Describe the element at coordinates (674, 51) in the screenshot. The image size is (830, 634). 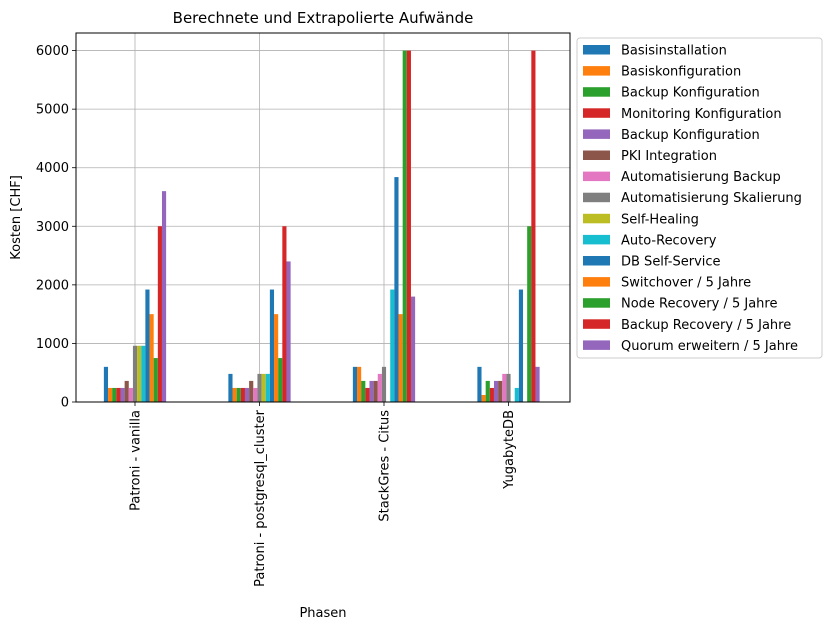
I see `legend-label: Basisinstallation` at that location.